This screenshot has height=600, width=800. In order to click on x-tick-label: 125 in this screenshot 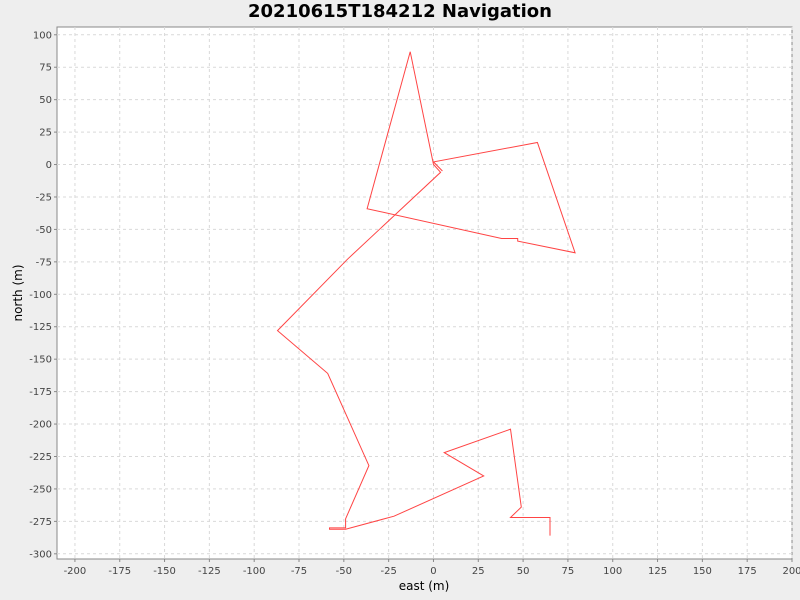, I will do `click(657, 571)`.